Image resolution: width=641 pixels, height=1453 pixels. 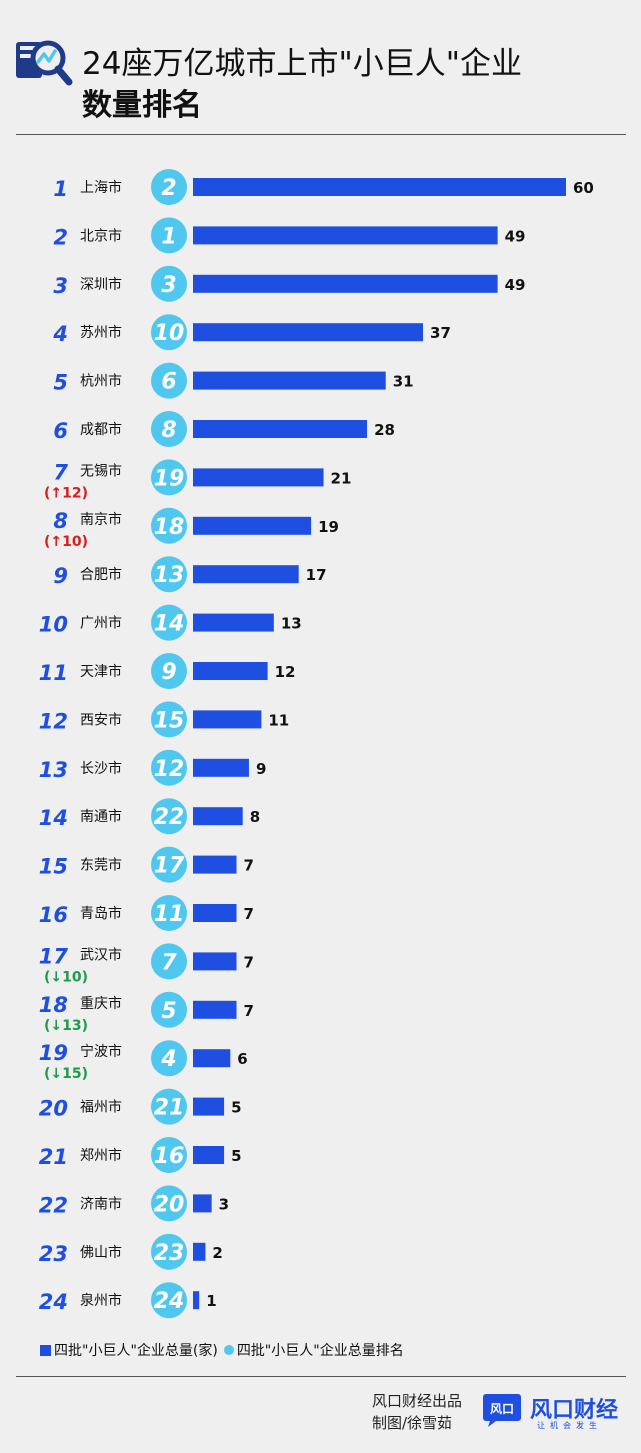 I want to click on rank-number: 17, so click(x=54, y=956).